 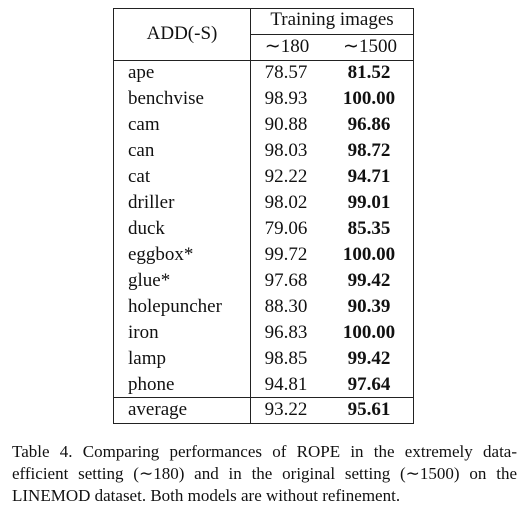 What do you see at coordinates (161, 254) in the screenshot?
I see `row-label: eggbox*` at bounding box center [161, 254].